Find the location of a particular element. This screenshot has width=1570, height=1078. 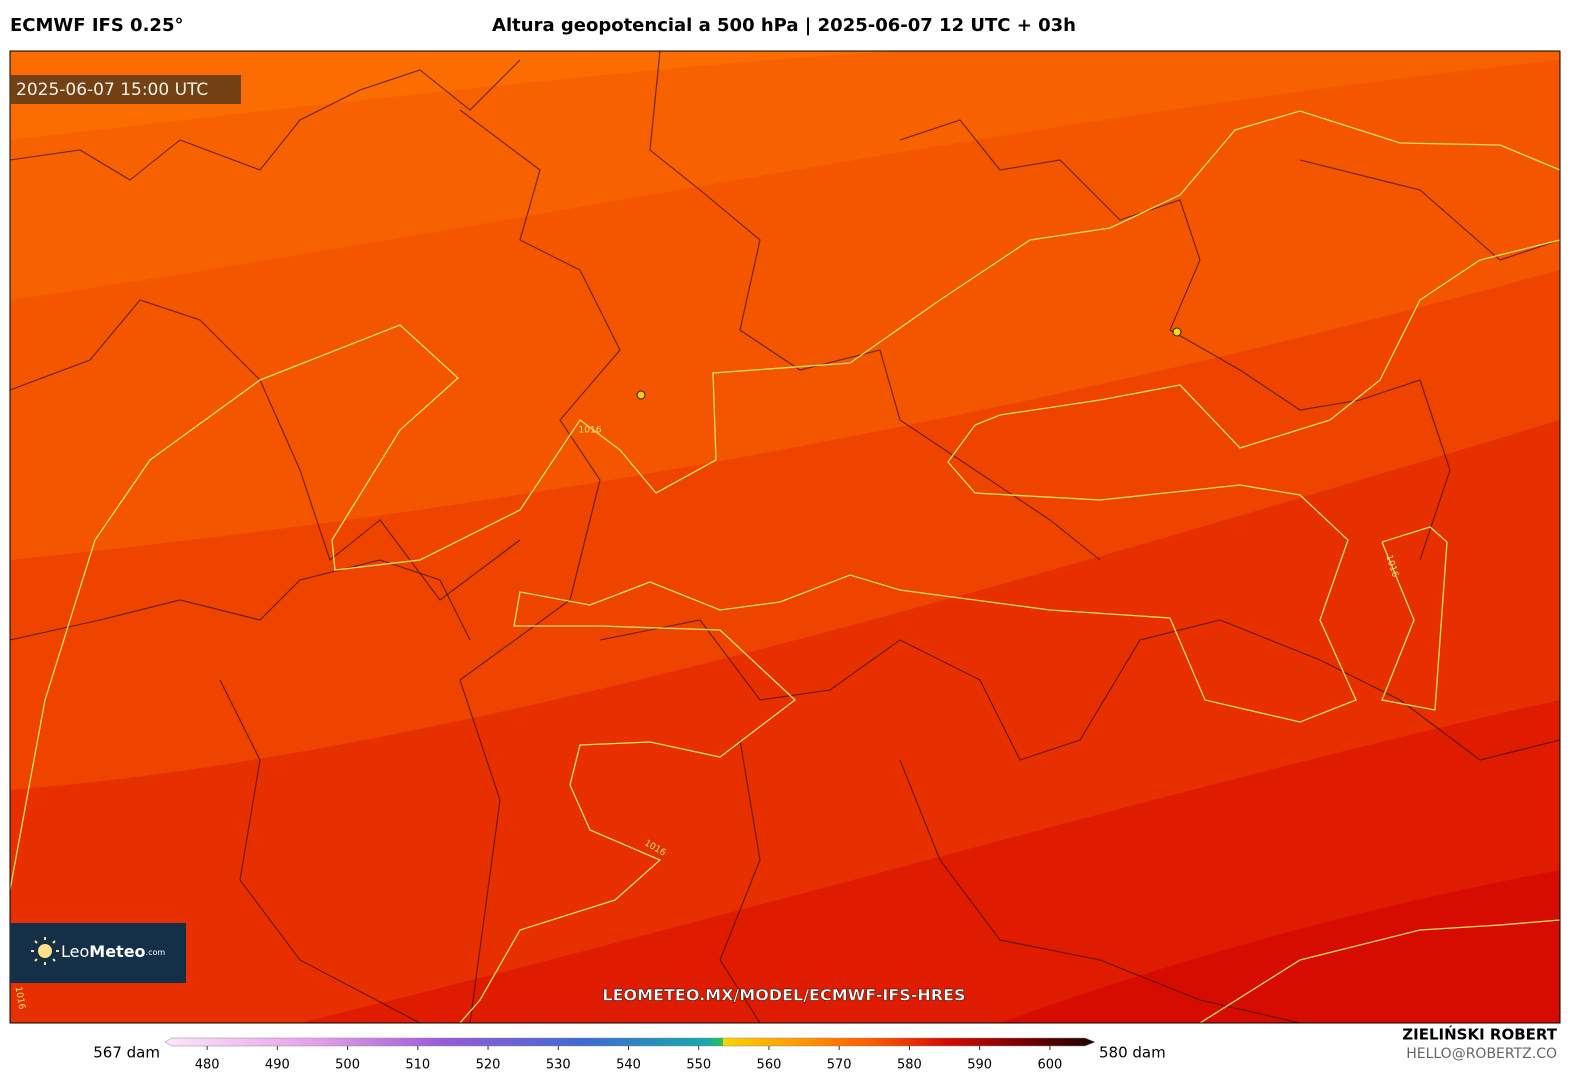

logo: LeoMeteo.com is located at coordinates (98, 953).